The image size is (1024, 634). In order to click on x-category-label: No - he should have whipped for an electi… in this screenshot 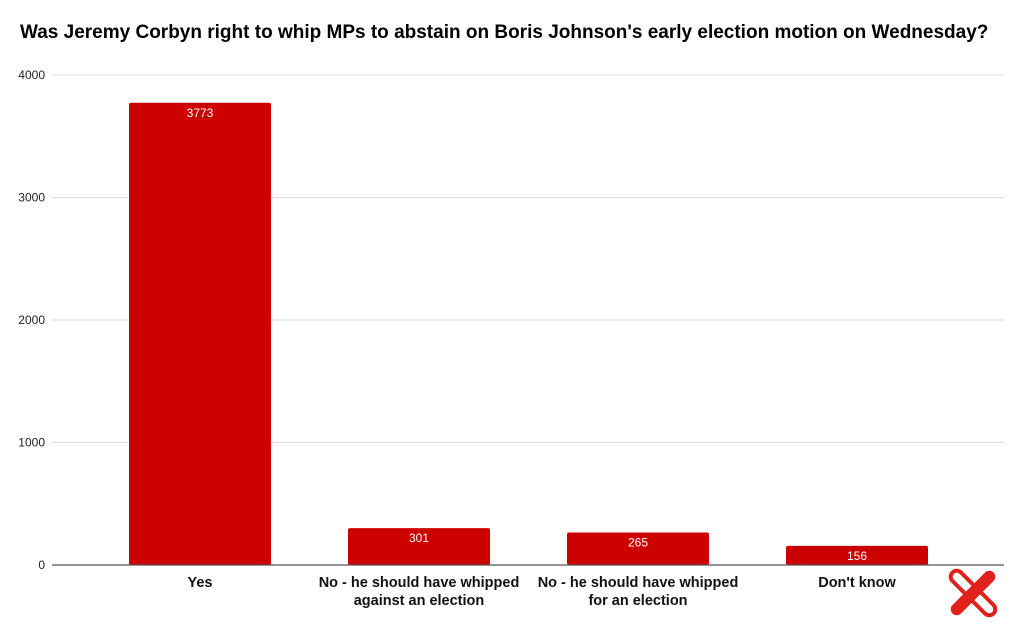, I will do `click(638, 592)`.